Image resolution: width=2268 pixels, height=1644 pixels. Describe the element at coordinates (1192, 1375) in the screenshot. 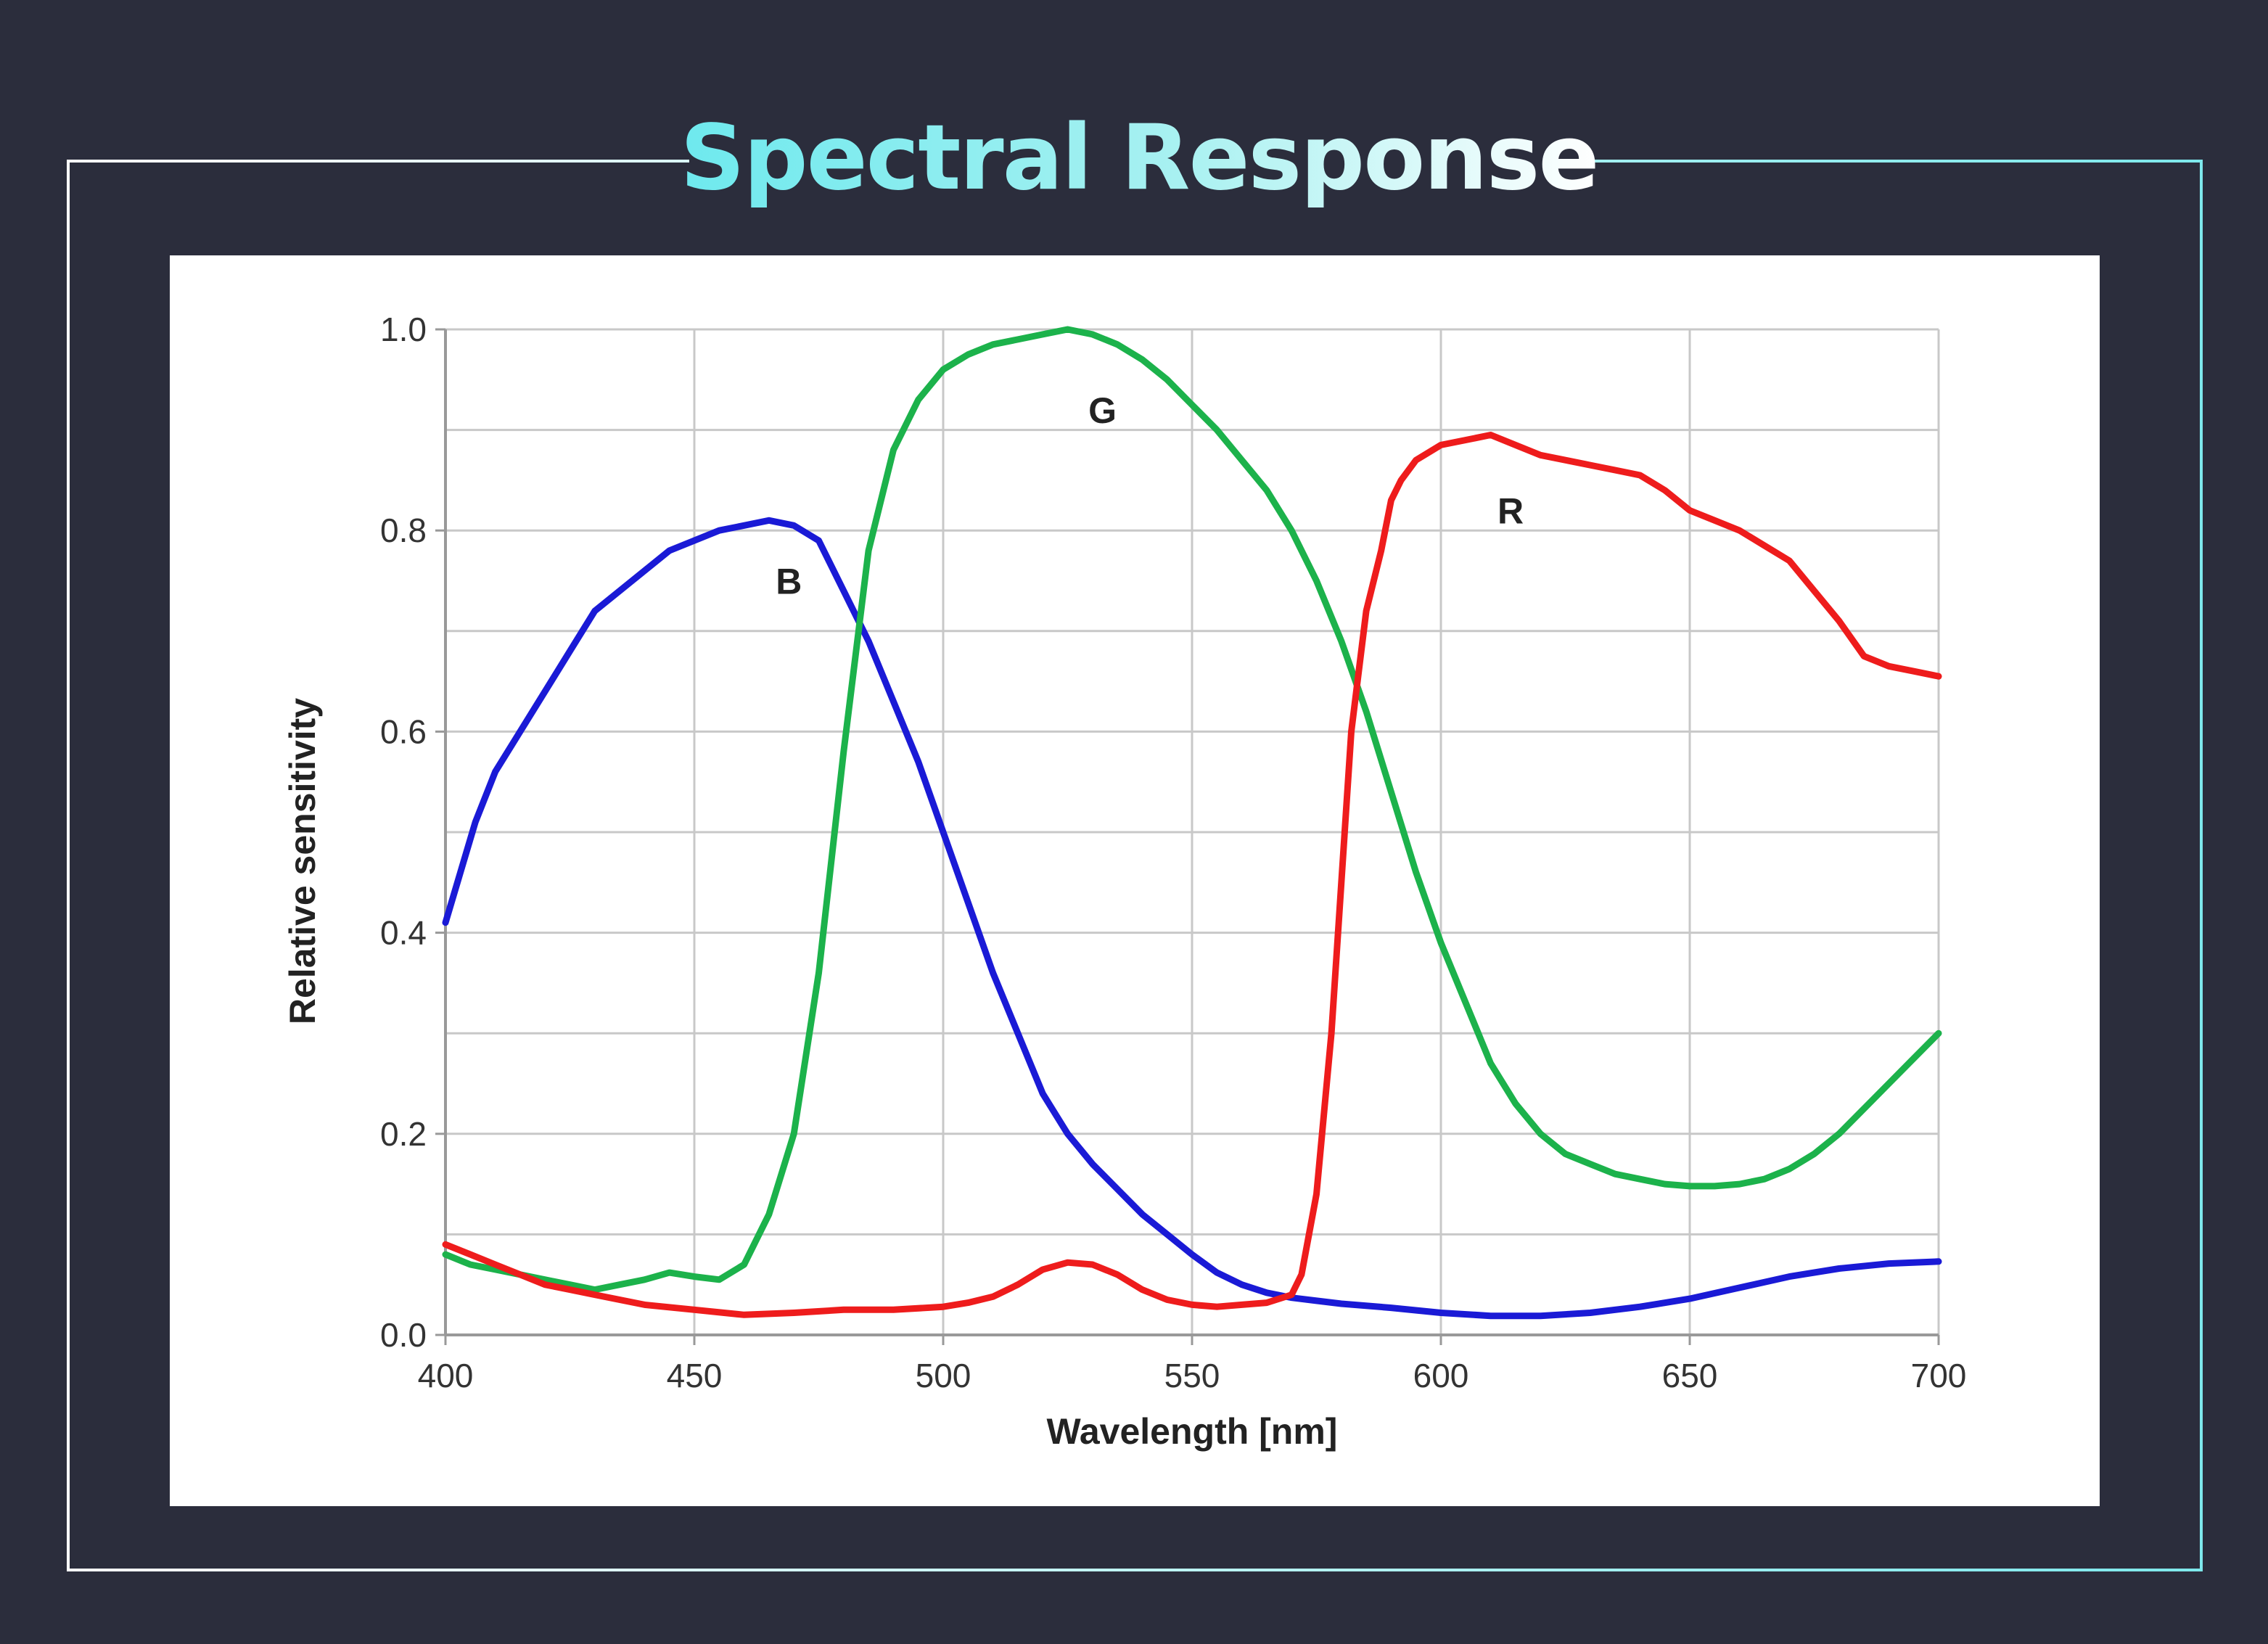

I see `x-tick-label: 550` at that location.